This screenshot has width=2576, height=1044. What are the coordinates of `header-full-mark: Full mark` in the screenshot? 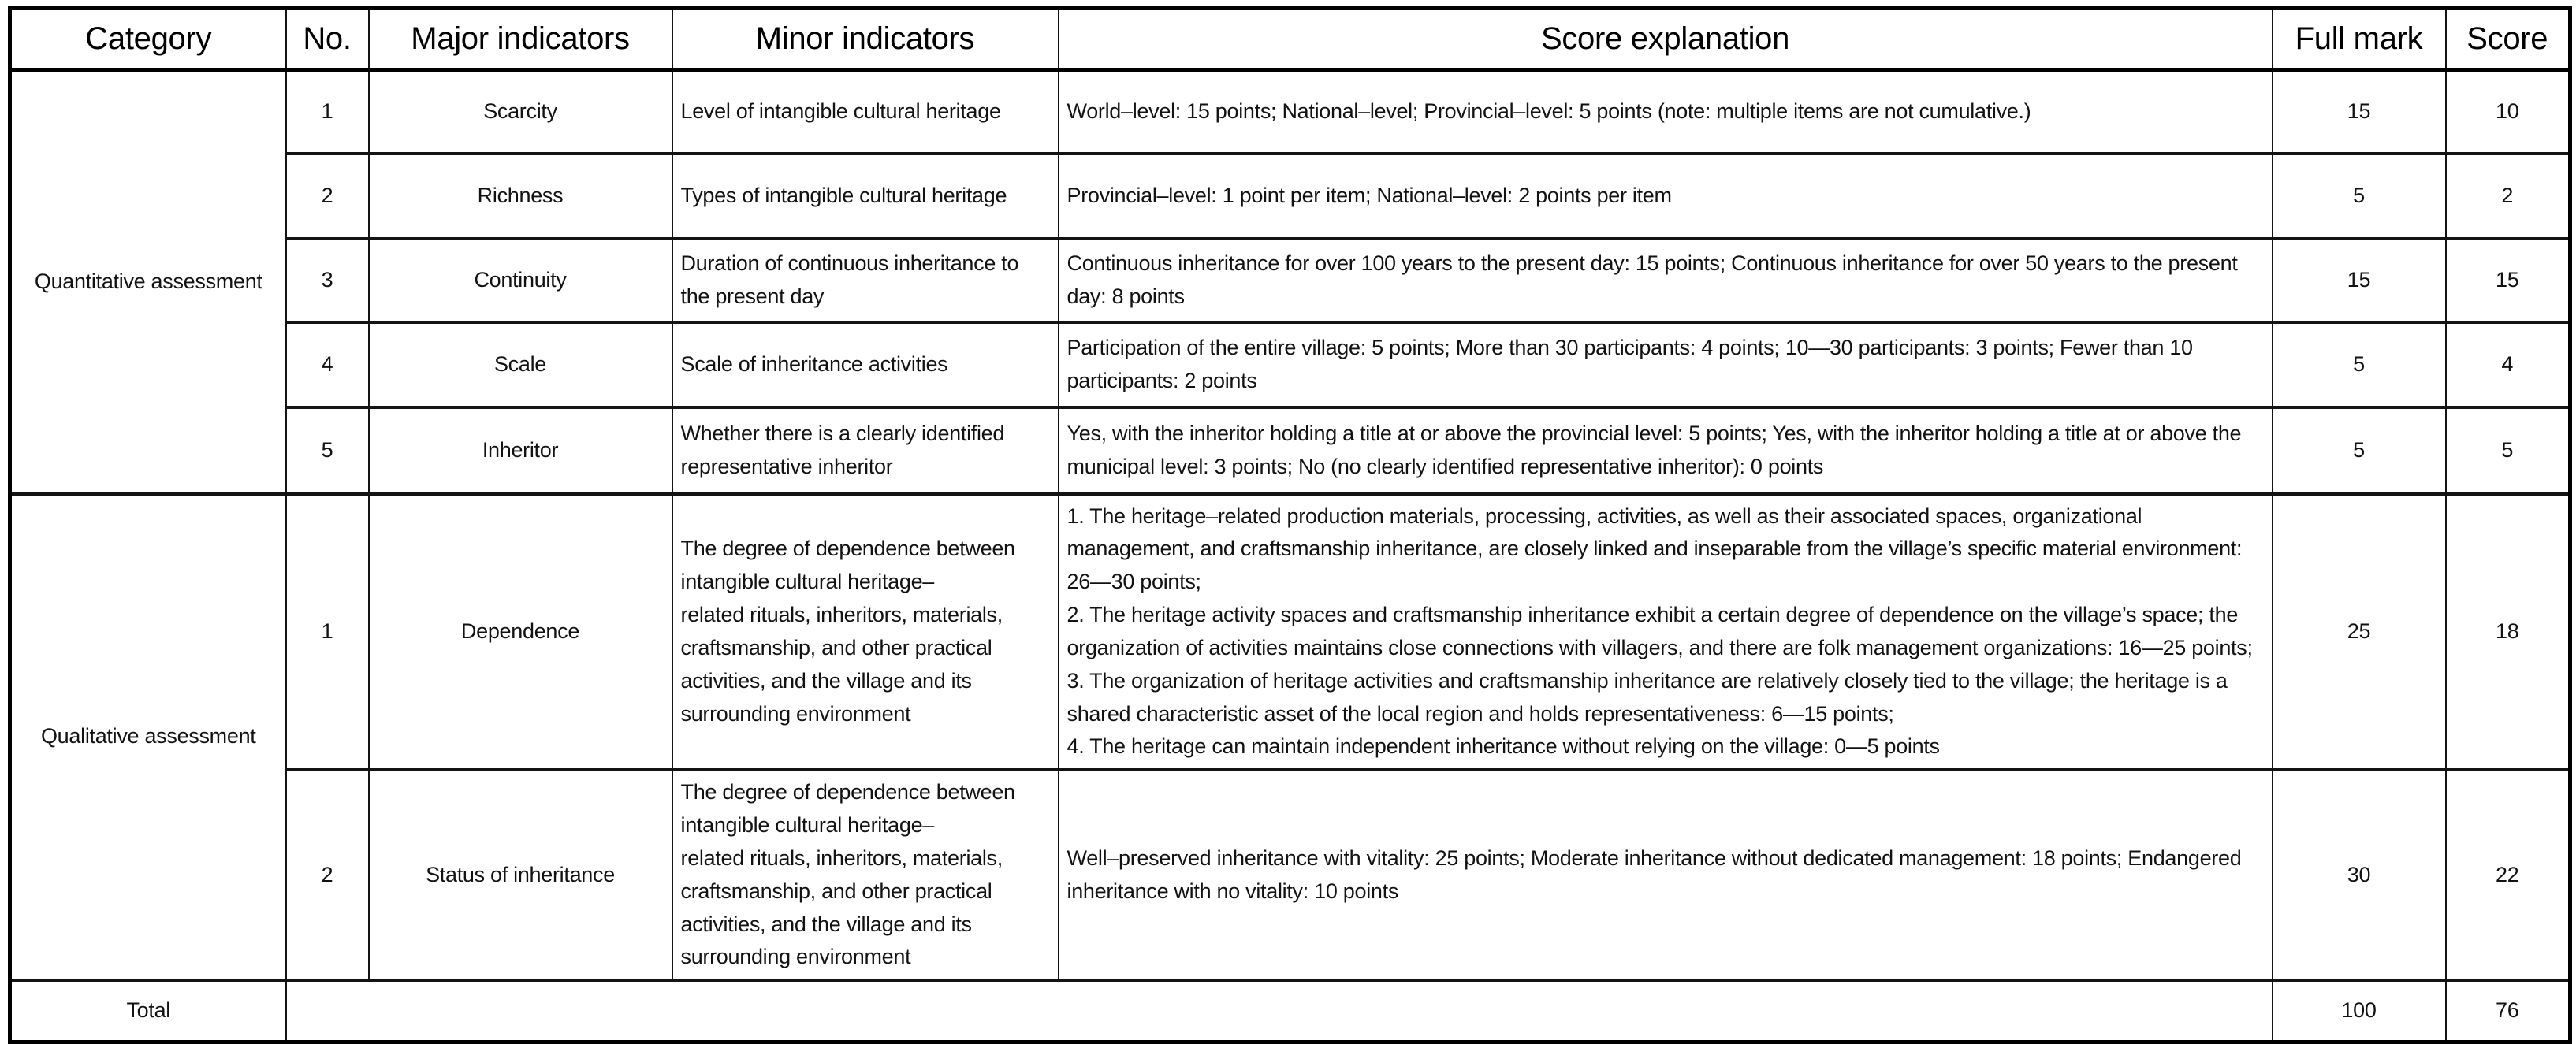 It's located at (2359, 39).